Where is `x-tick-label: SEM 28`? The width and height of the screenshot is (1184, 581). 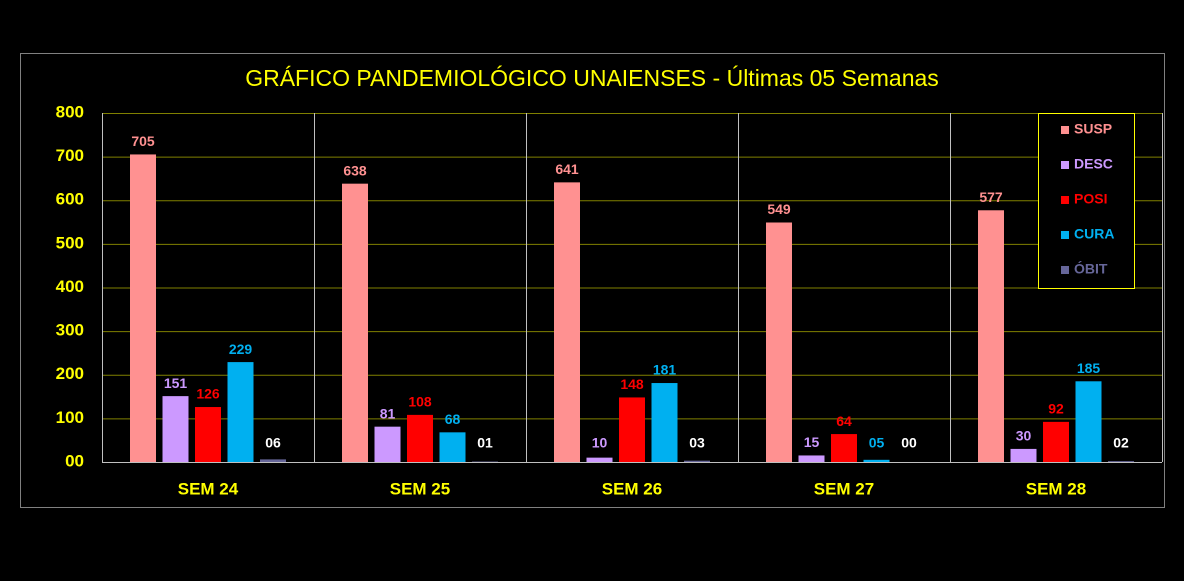
x-tick-label: SEM 28 is located at coordinates (1056, 488).